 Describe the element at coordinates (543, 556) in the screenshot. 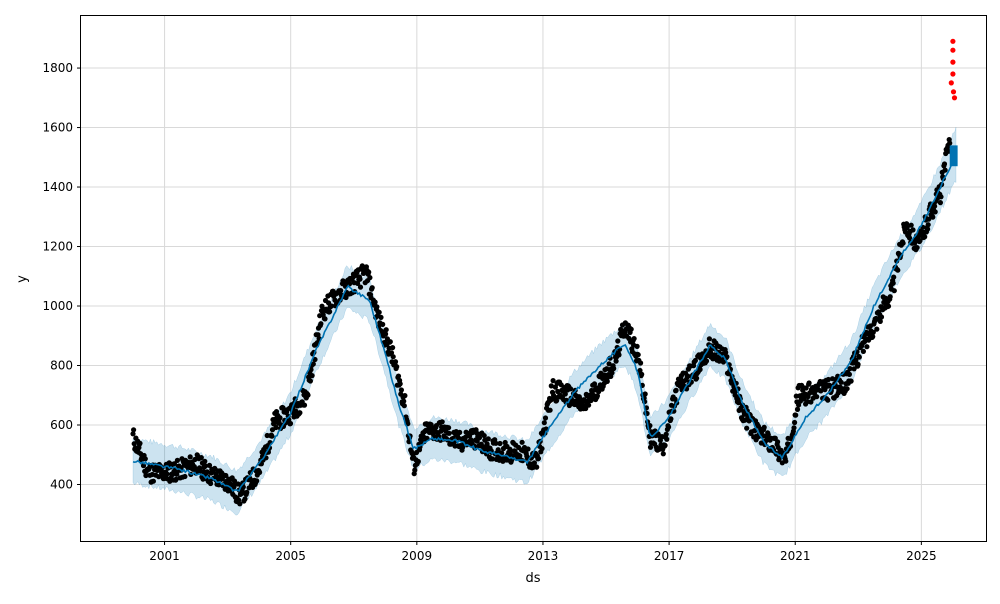

I see `x-tick-label: 2013` at that location.